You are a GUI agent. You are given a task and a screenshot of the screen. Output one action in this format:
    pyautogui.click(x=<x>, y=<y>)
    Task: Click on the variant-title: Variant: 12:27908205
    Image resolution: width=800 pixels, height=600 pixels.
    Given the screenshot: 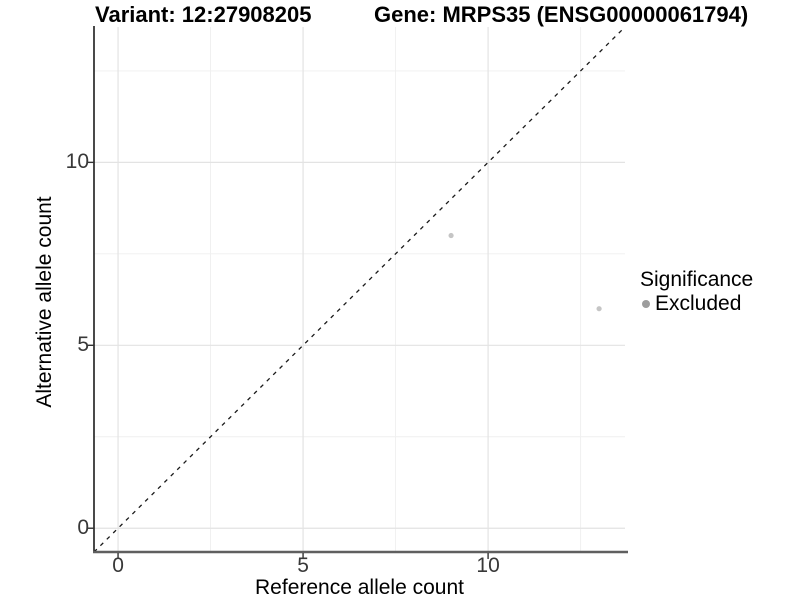 What is the action you would take?
    pyautogui.click(x=203, y=14)
    